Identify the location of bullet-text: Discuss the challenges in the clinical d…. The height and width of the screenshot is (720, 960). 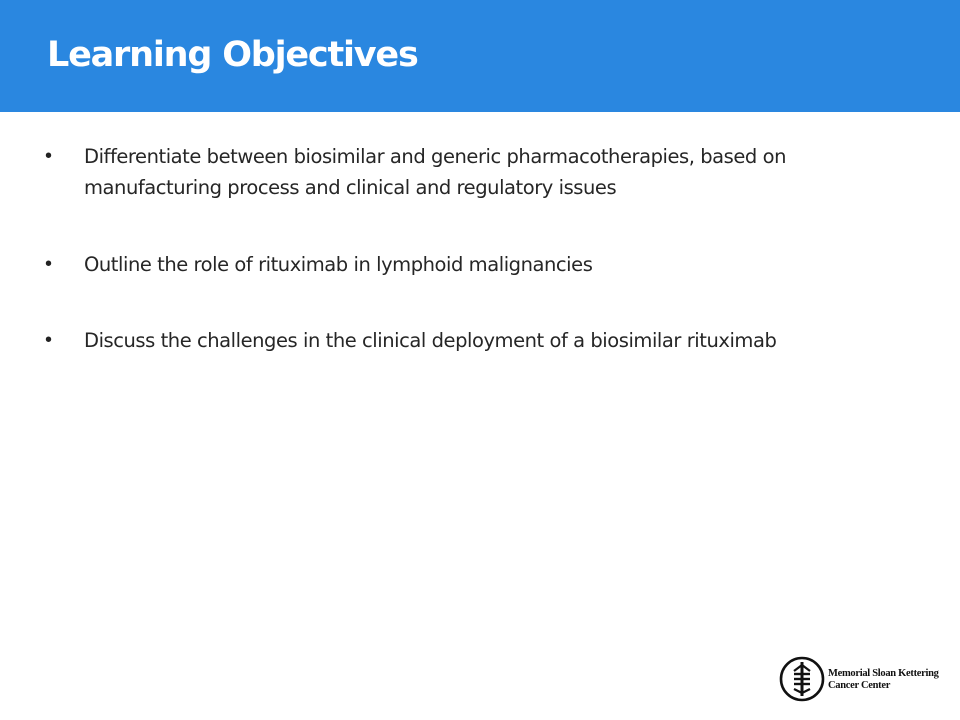
(430, 340).